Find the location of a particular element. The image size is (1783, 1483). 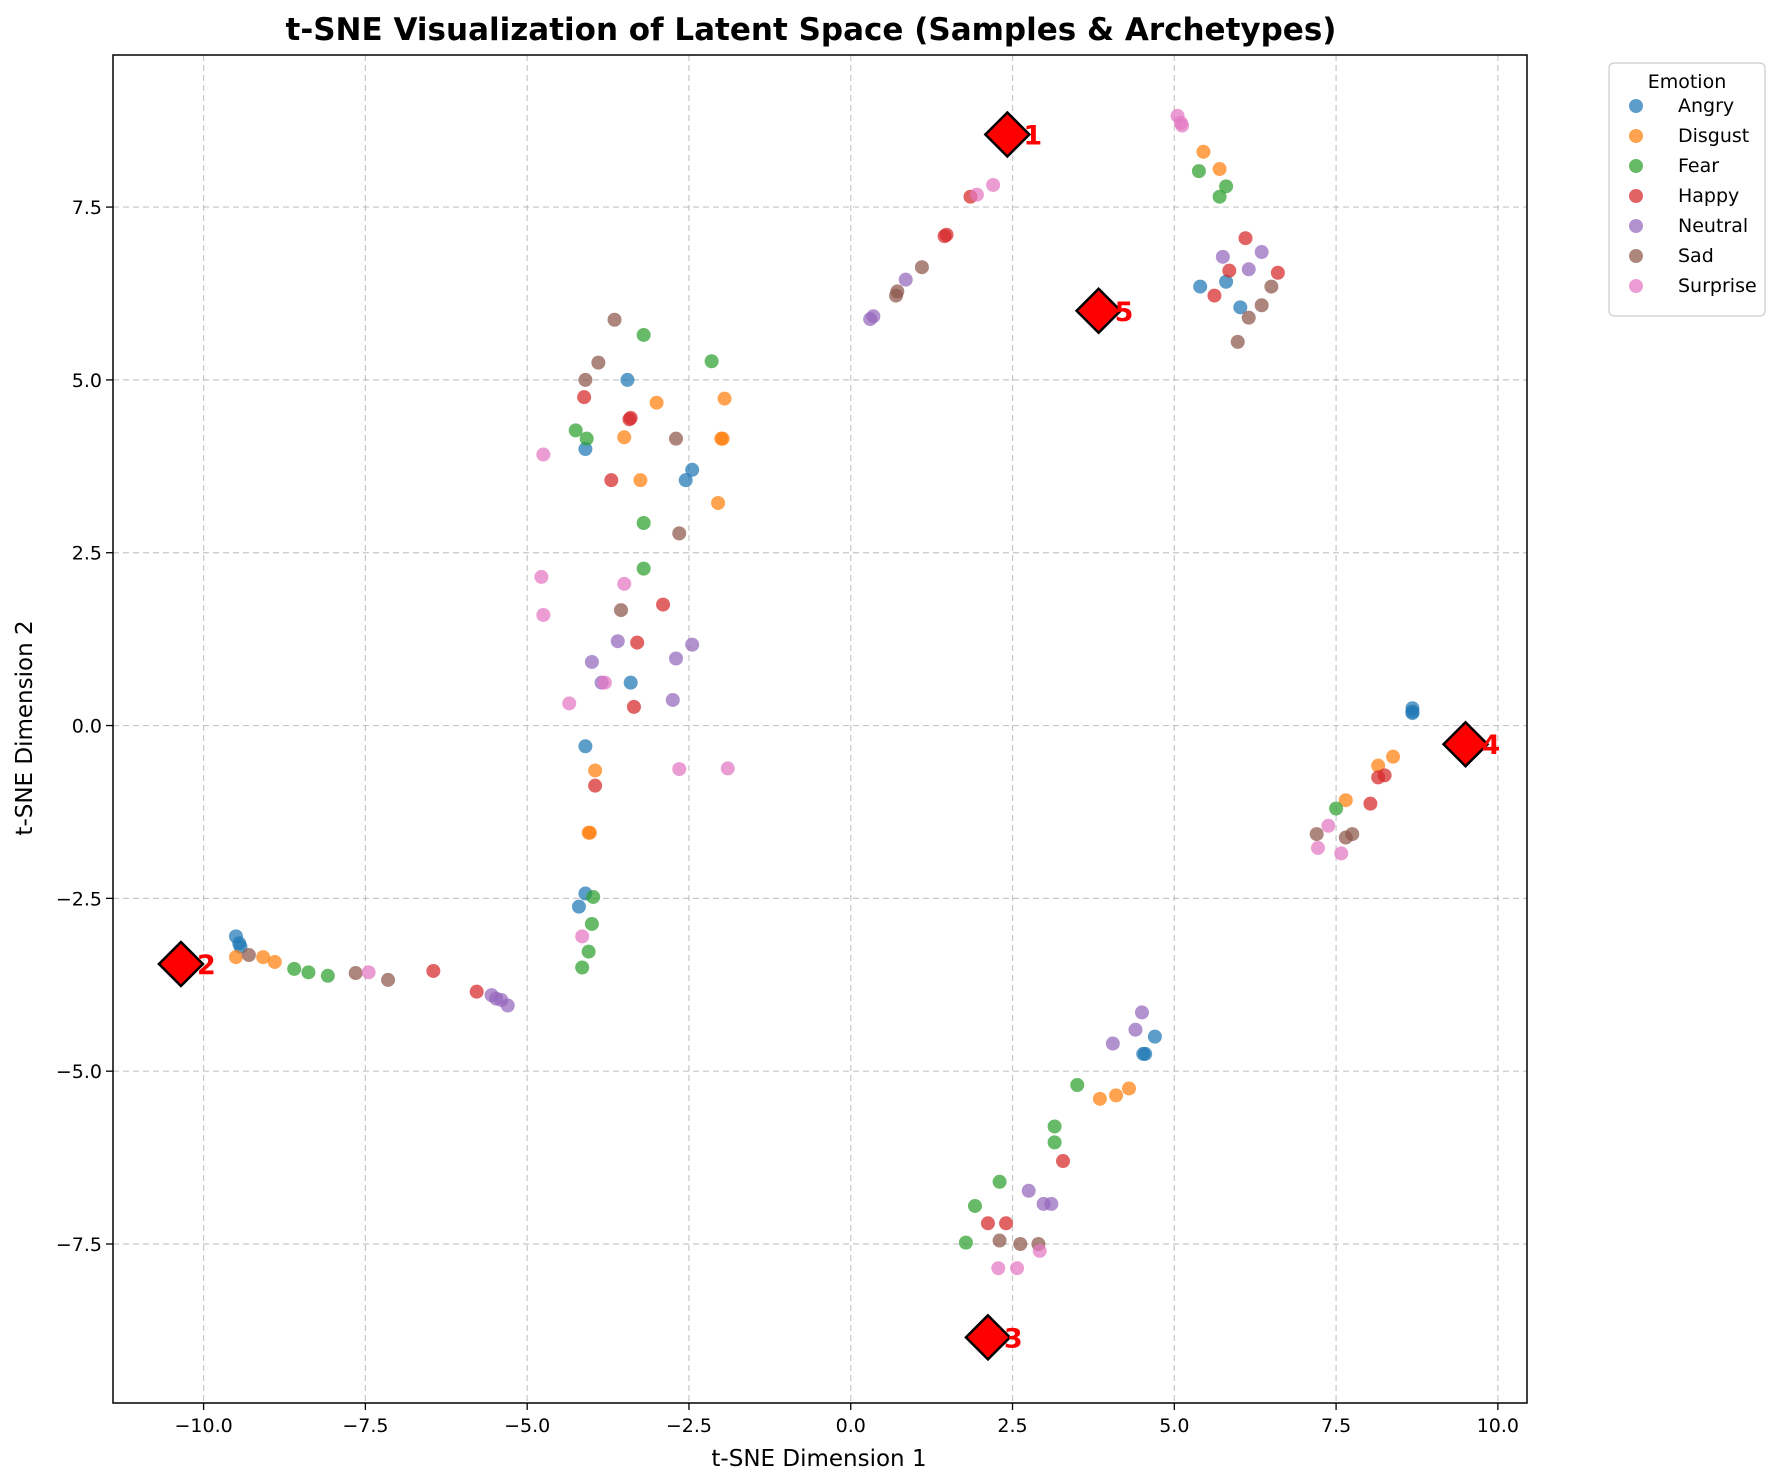

y-tick-label: −2.5 is located at coordinates (79, 899).